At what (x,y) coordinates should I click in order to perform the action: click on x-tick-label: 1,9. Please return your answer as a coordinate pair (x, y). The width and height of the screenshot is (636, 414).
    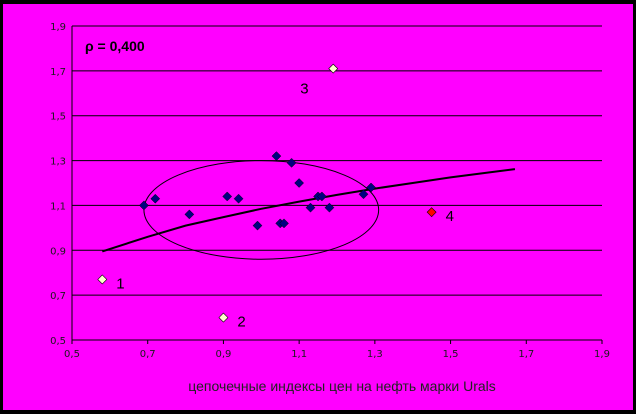
    Looking at the image, I should click on (602, 354).